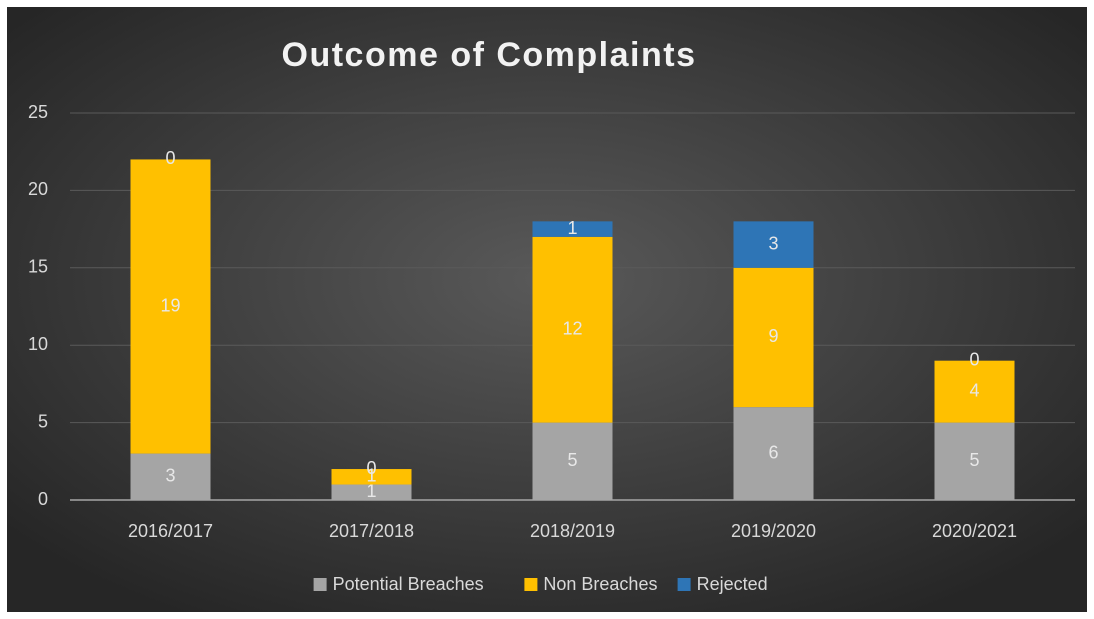 This screenshot has height=619, width=1094. What do you see at coordinates (773, 531) in the screenshot?
I see `x-tick-label: 2019/2020` at bounding box center [773, 531].